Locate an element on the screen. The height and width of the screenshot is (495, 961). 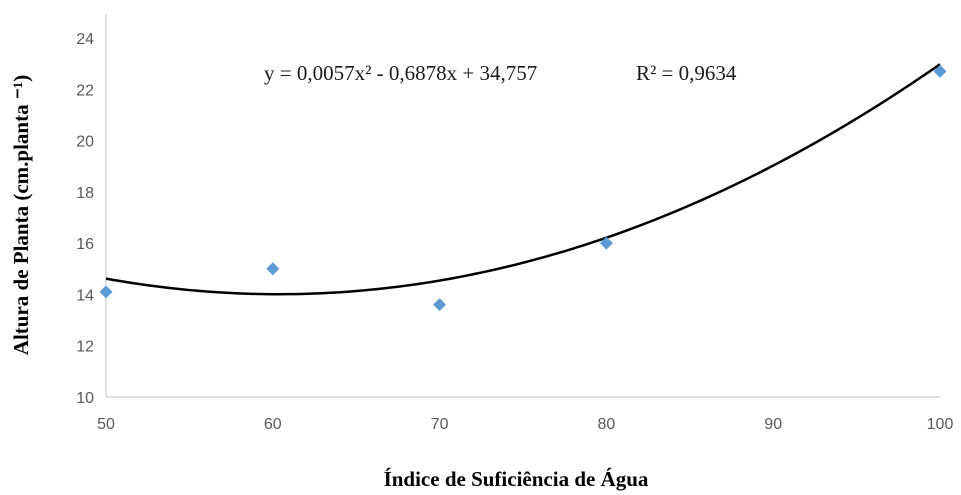
y-tick-label: 10 is located at coordinates (85, 398).